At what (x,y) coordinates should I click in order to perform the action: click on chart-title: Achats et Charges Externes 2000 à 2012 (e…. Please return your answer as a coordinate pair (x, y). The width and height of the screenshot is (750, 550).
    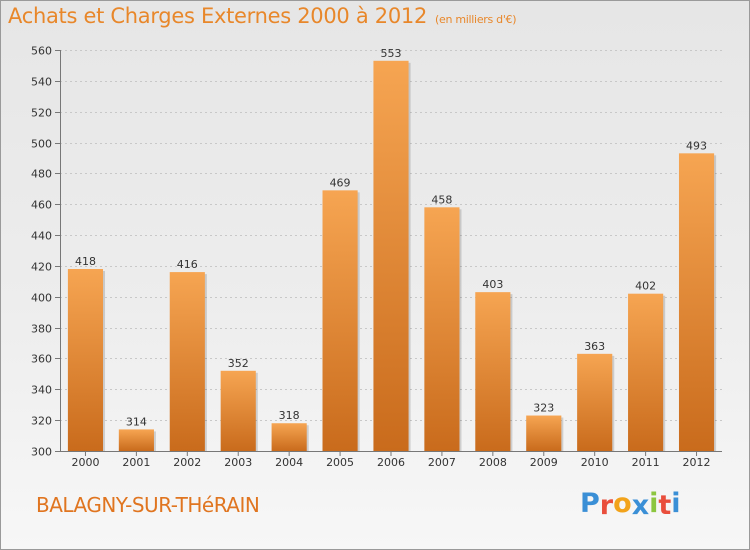
    Looking at the image, I should click on (262, 16).